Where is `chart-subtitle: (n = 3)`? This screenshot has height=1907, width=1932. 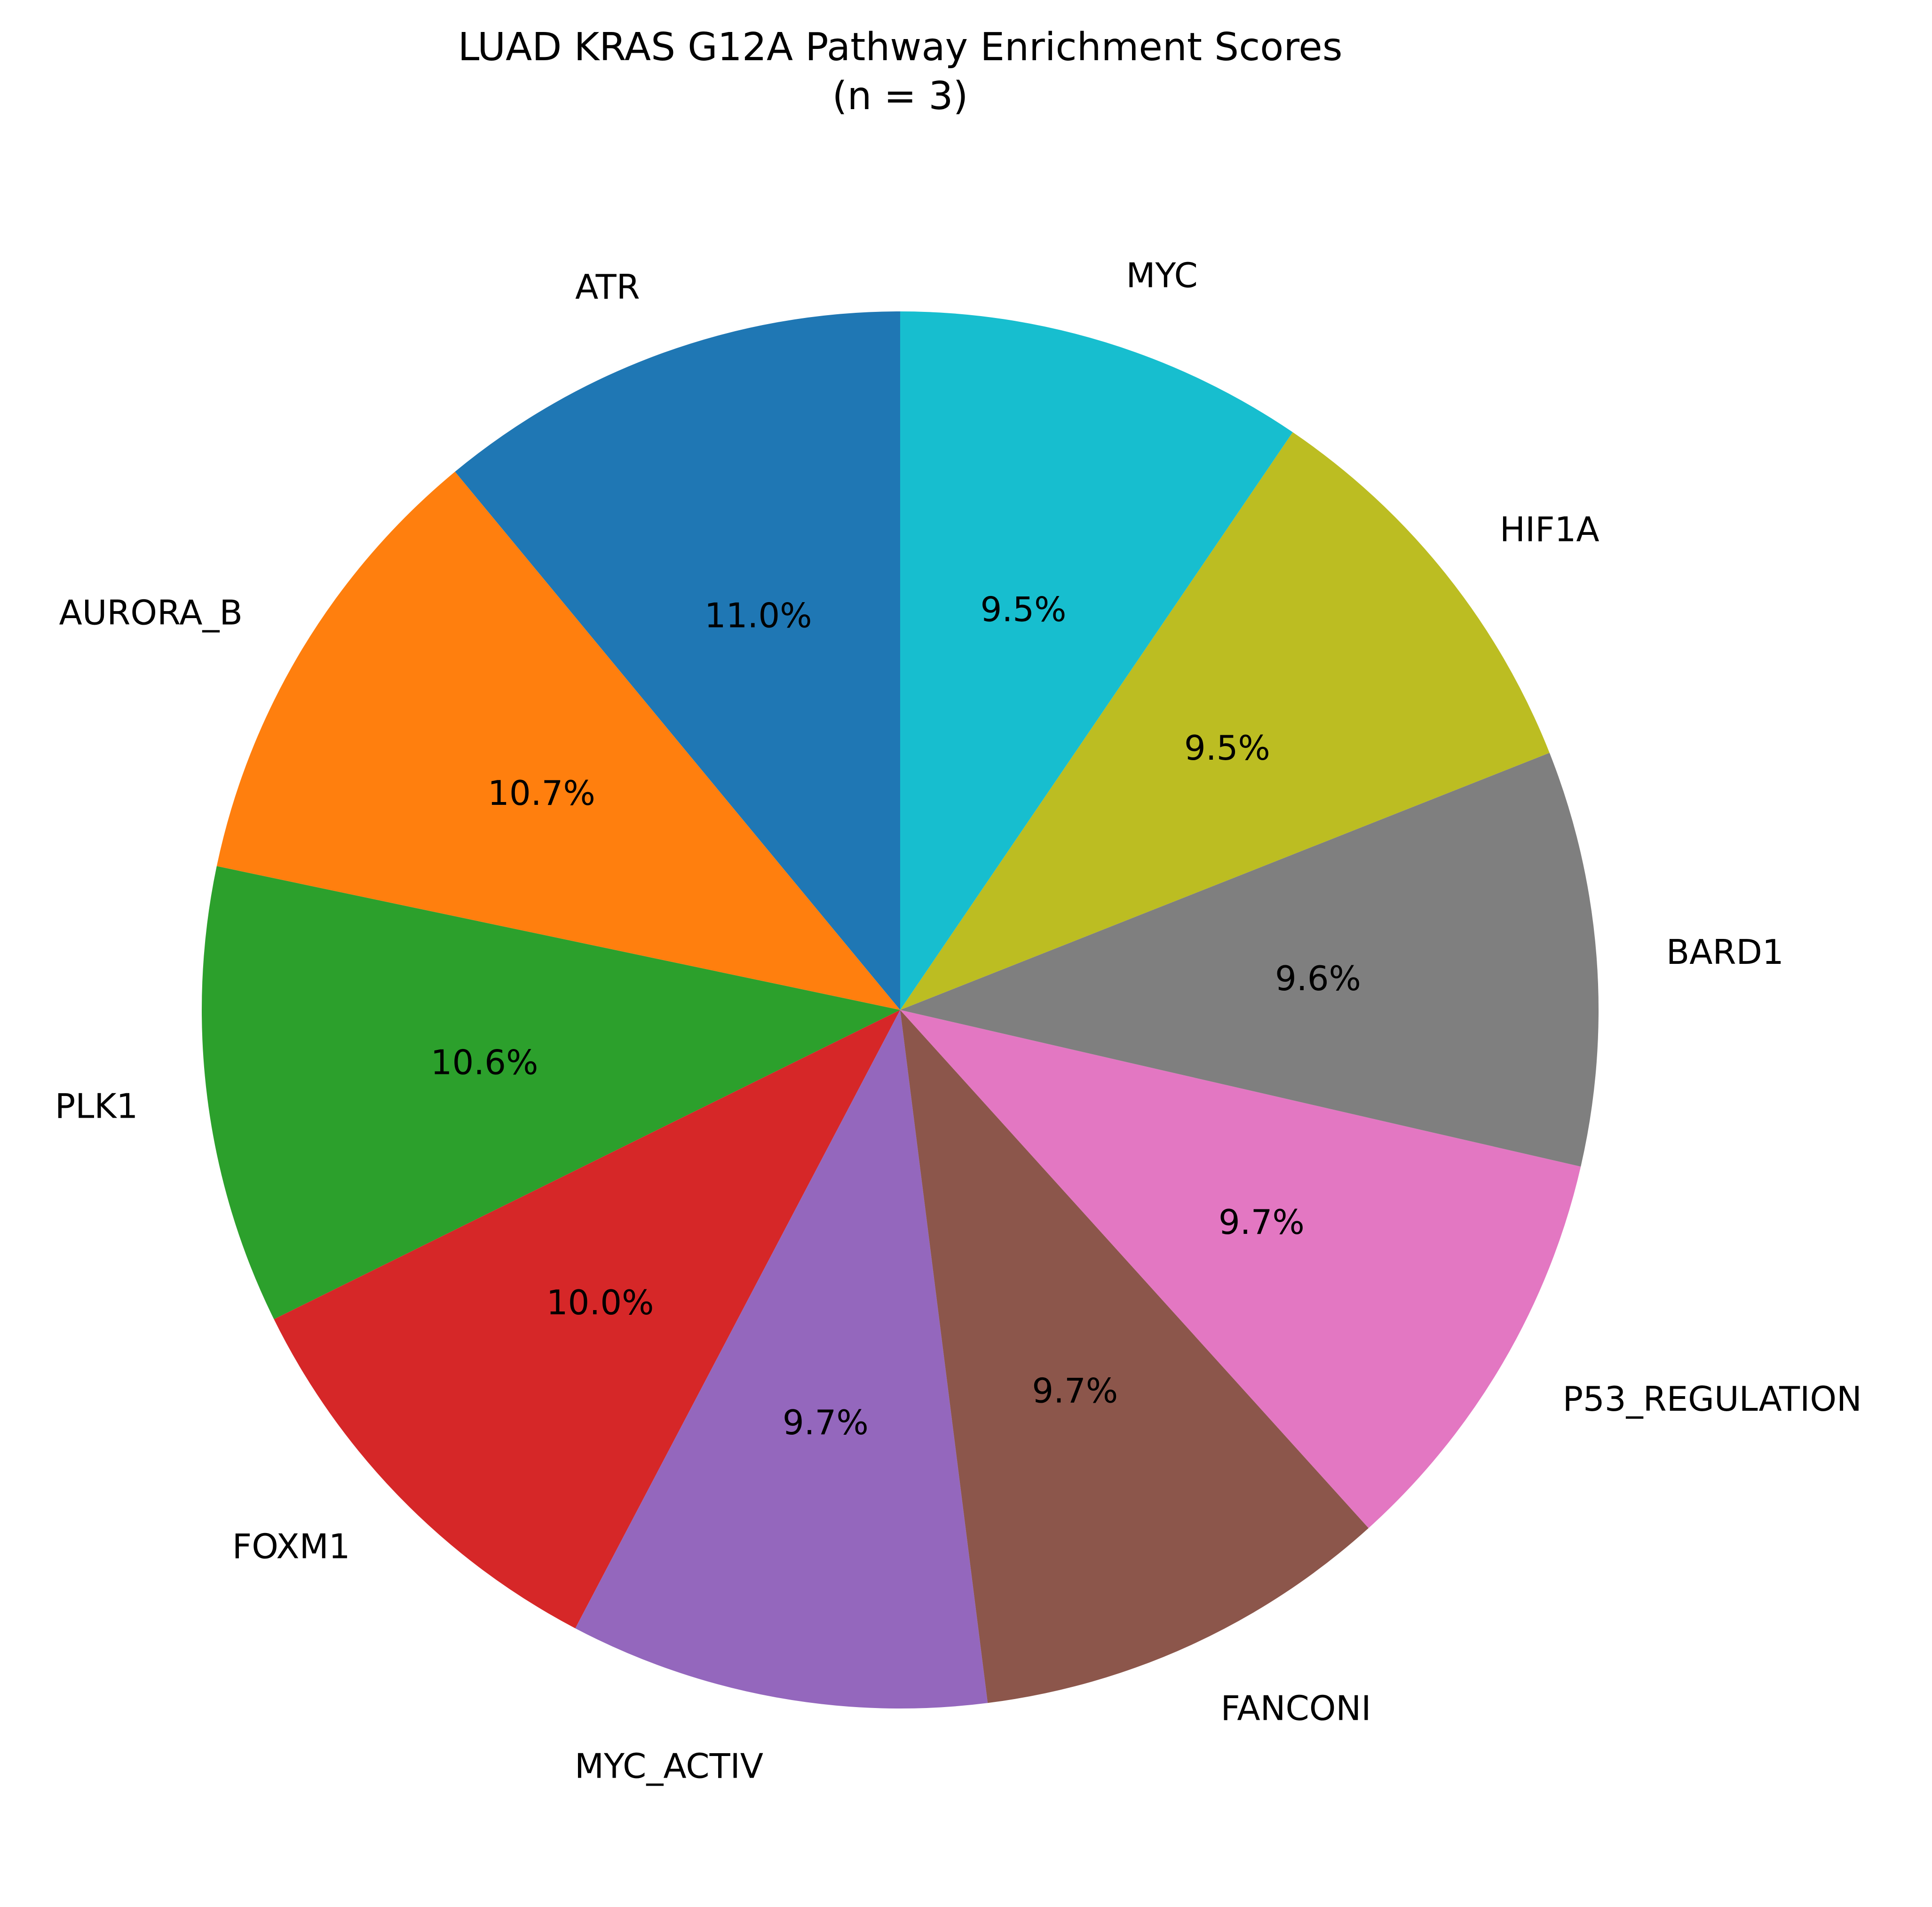 chart-subtitle: (n = 3) is located at coordinates (900, 96).